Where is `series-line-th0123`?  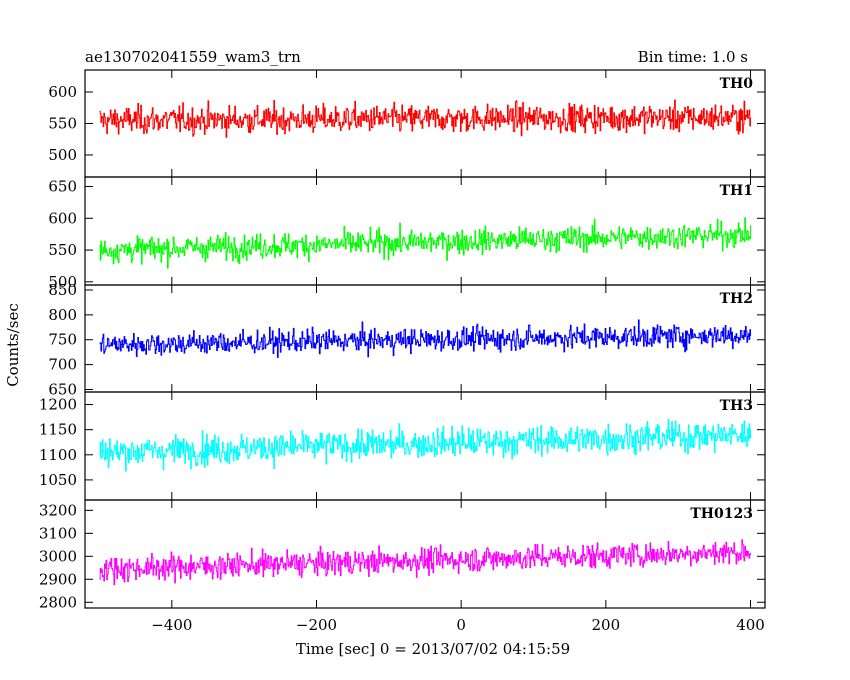 series-line-th0123 is located at coordinates (425, 562).